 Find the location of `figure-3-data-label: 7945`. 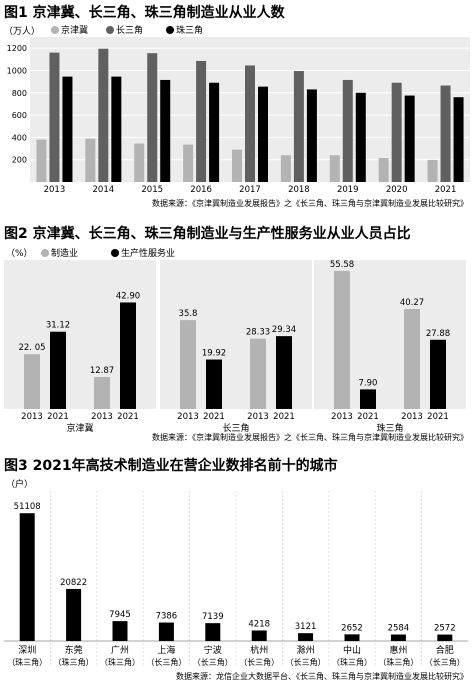

figure-3-data-label: 7945 is located at coordinates (120, 615).